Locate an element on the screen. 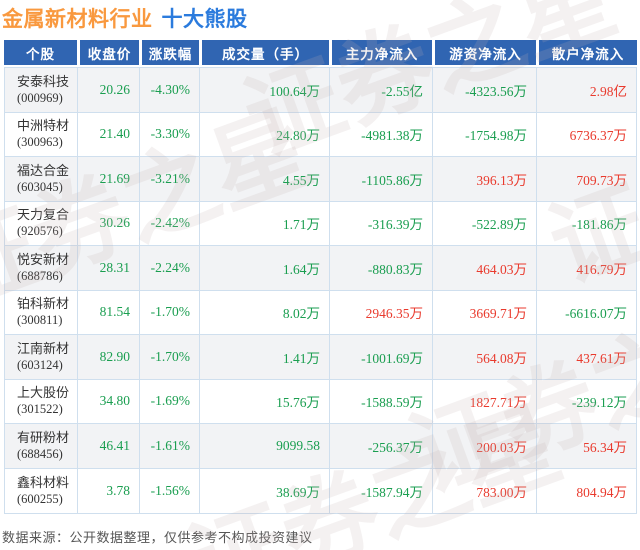  main-inflow-cell: 2946.35万 is located at coordinates (381, 312).